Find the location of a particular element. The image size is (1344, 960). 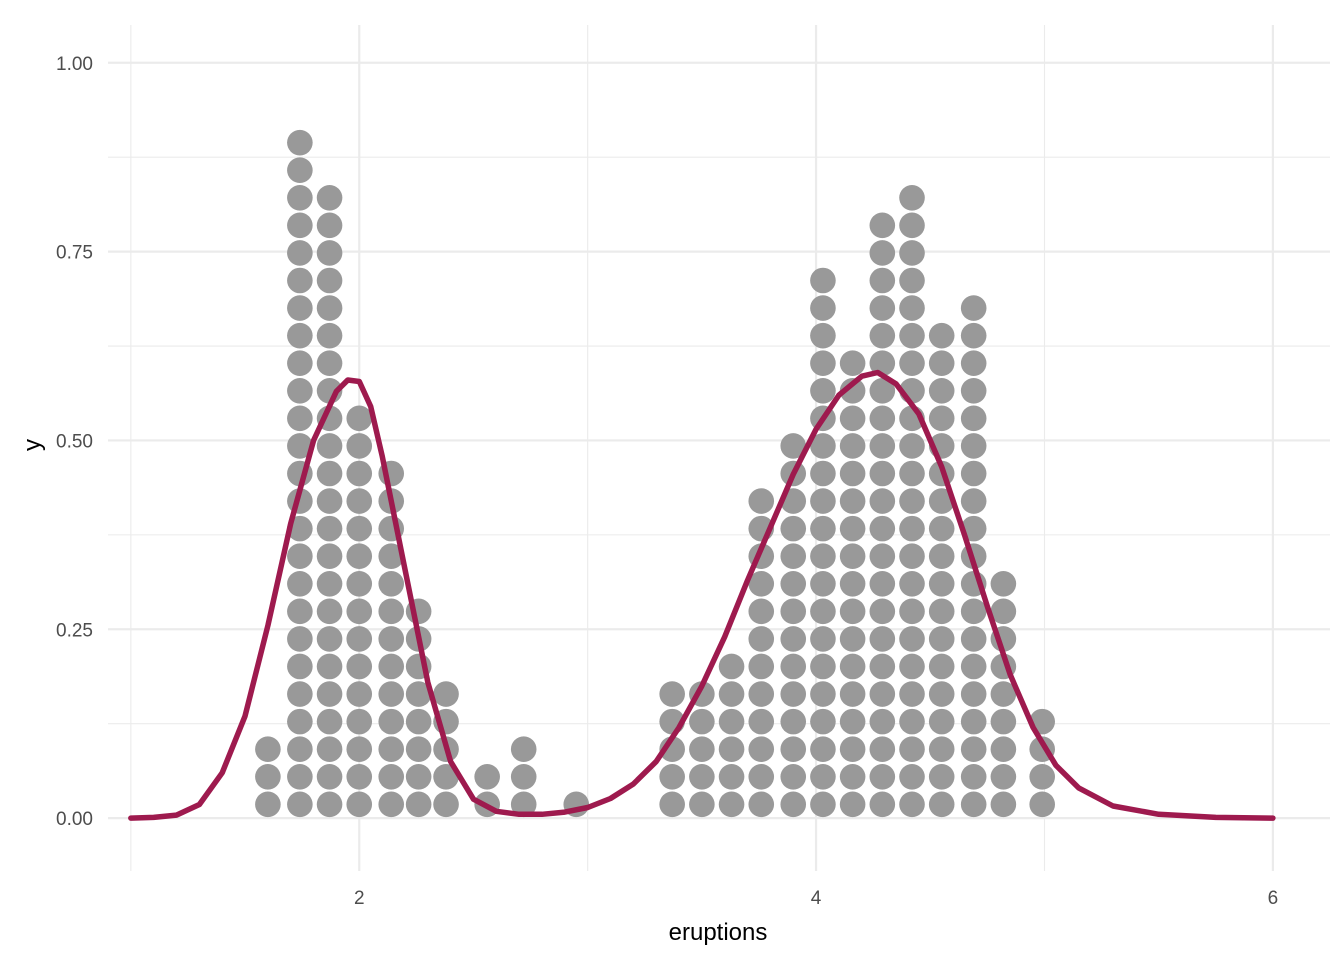

y-axis-tick-labels: 0.00 0.25 0.50 0.75 1.00 is located at coordinates (74, 442).